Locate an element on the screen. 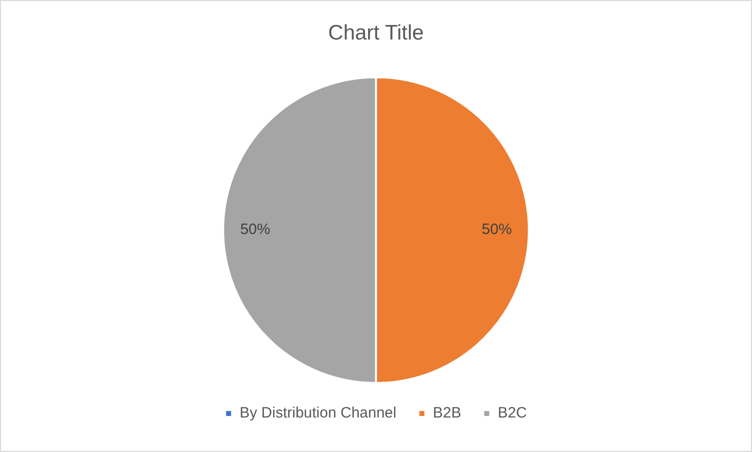 Image resolution: width=752 pixels, height=452 pixels. legend-label: B2C is located at coordinates (513, 413).